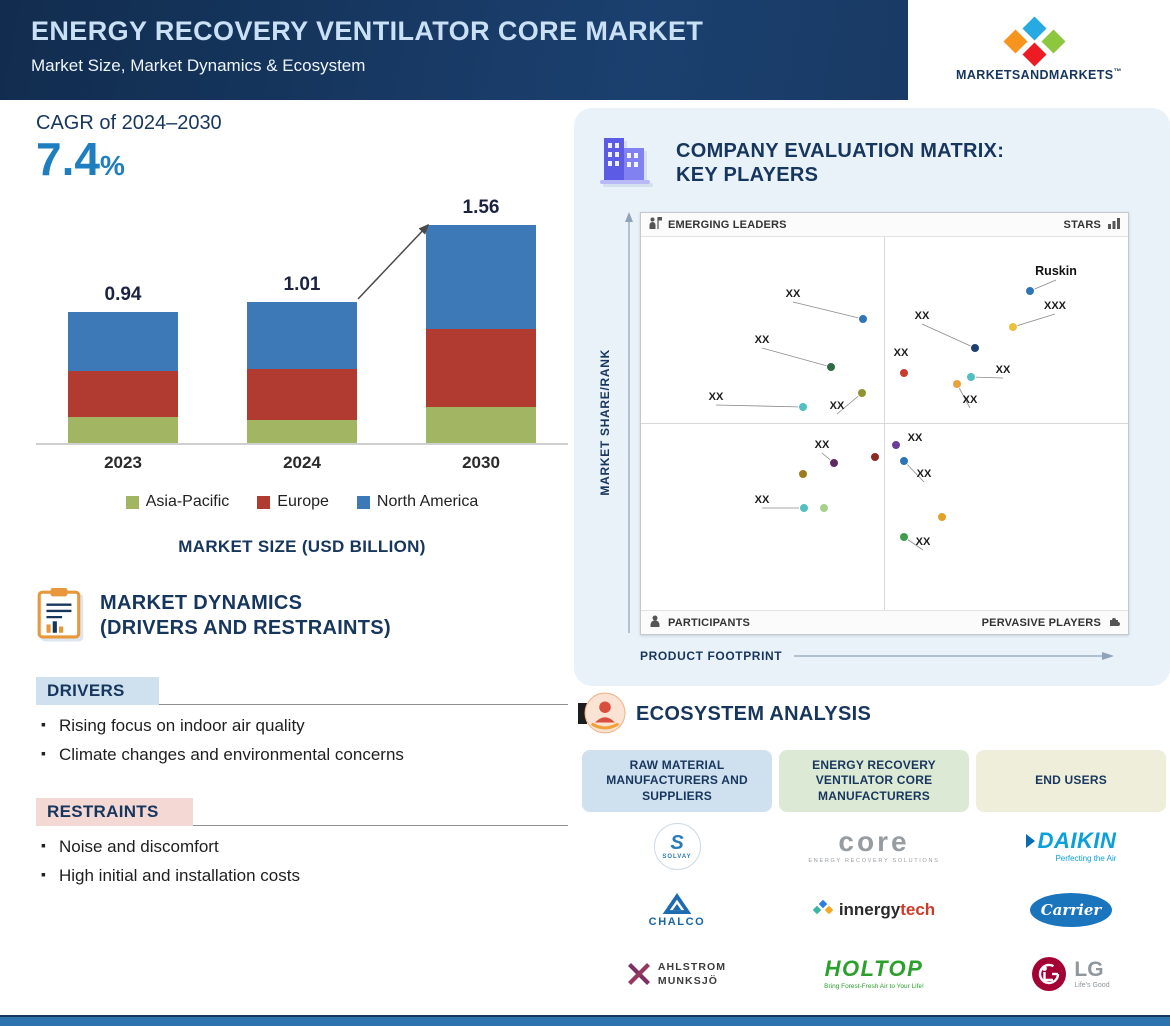 Image resolution: width=1170 pixels, height=1026 pixels. I want to click on logo-innergytech: innergytech, so click(874, 910).